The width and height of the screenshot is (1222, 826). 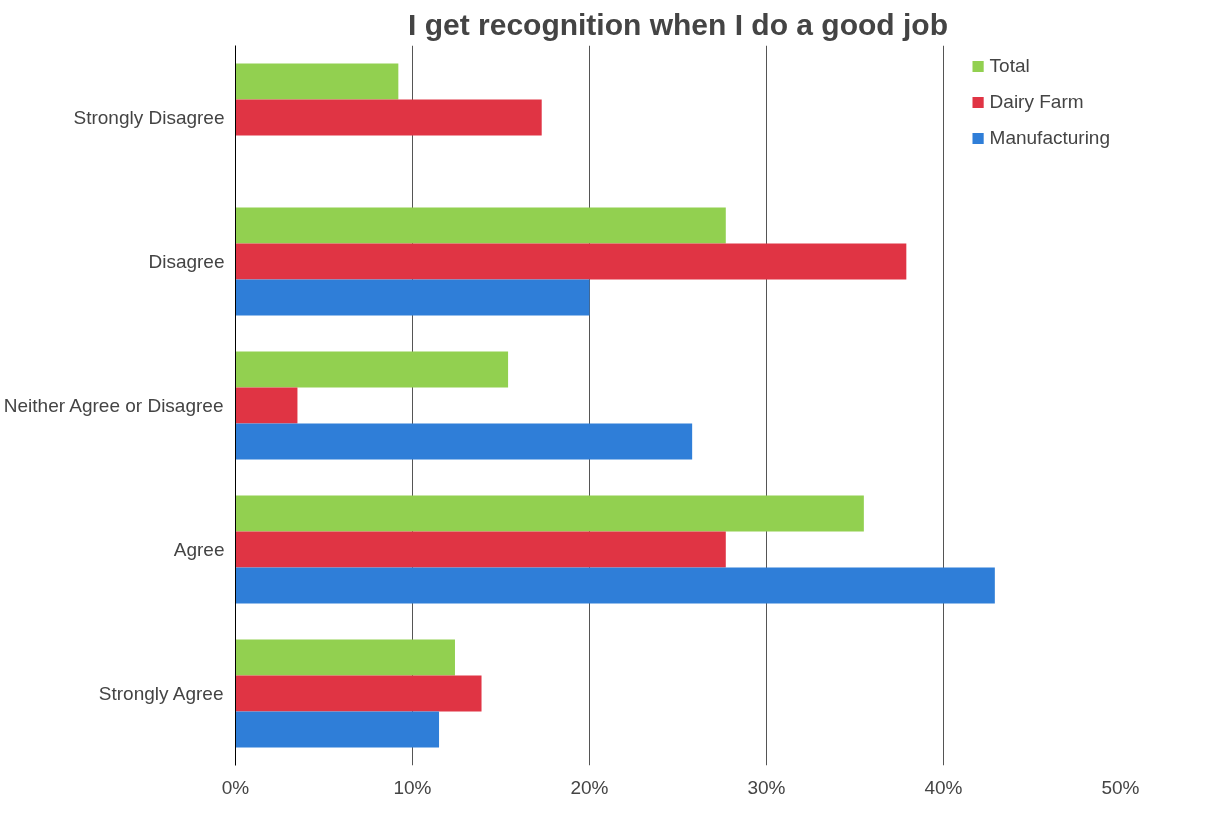 I want to click on y-tick-label: Disagree, so click(x=186, y=261).